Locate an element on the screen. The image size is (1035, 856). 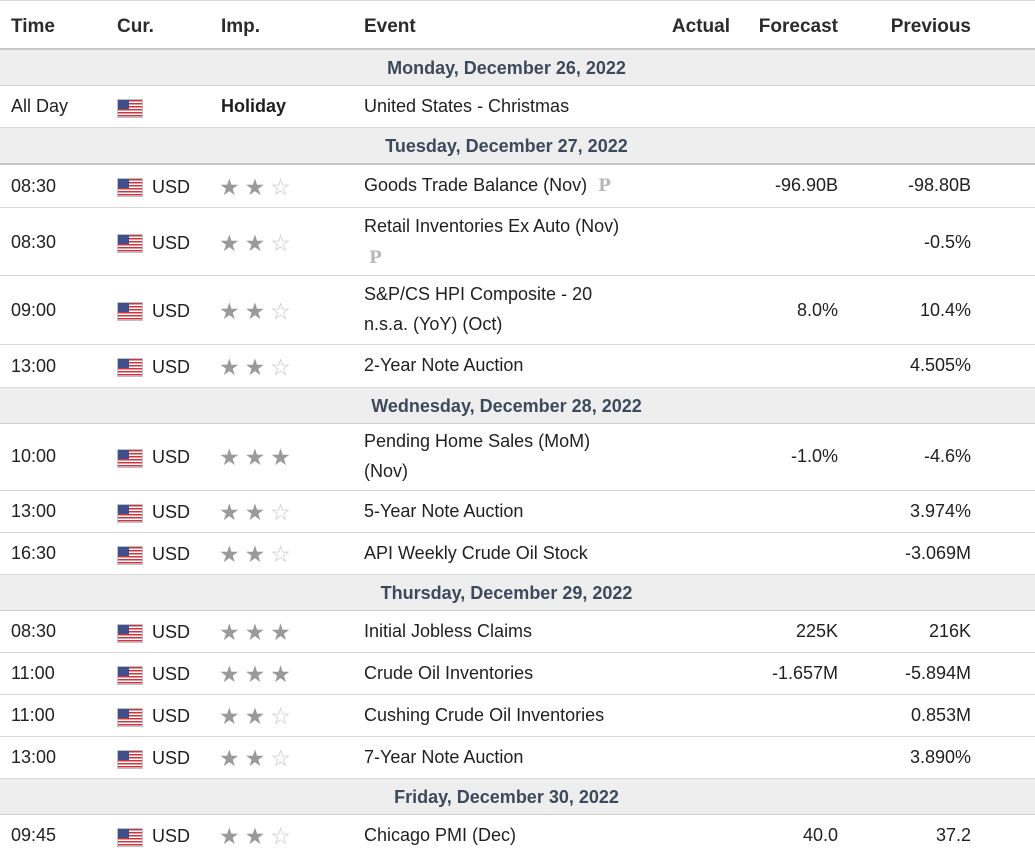
event-name: Crude Oil Inventories is located at coordinates (449, 673).